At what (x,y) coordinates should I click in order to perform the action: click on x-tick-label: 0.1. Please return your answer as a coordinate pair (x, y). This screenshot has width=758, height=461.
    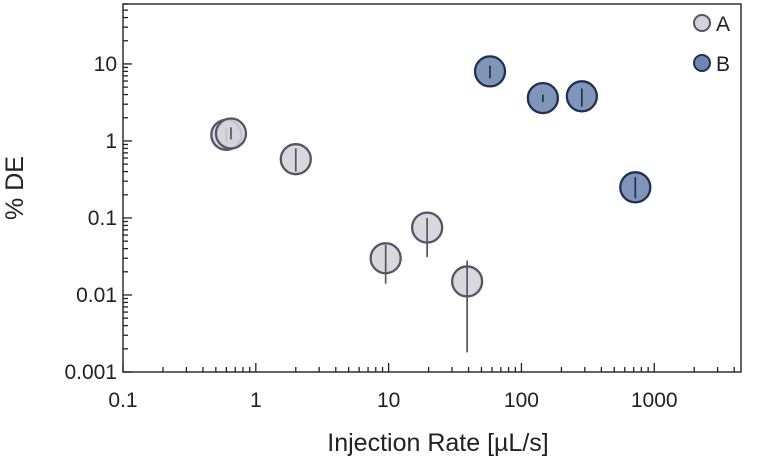
    Looking at the image, I should click on (122, 400).